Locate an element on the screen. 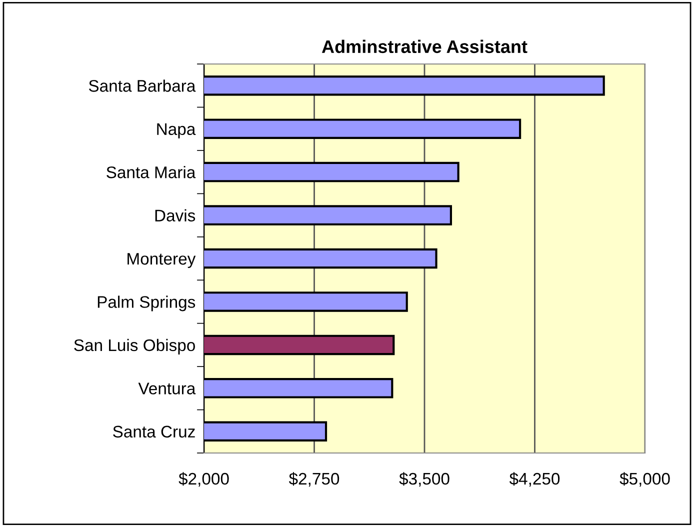 The image size is (694, 527). y-tick-label: Monterey is located at coordinates (162, 260).